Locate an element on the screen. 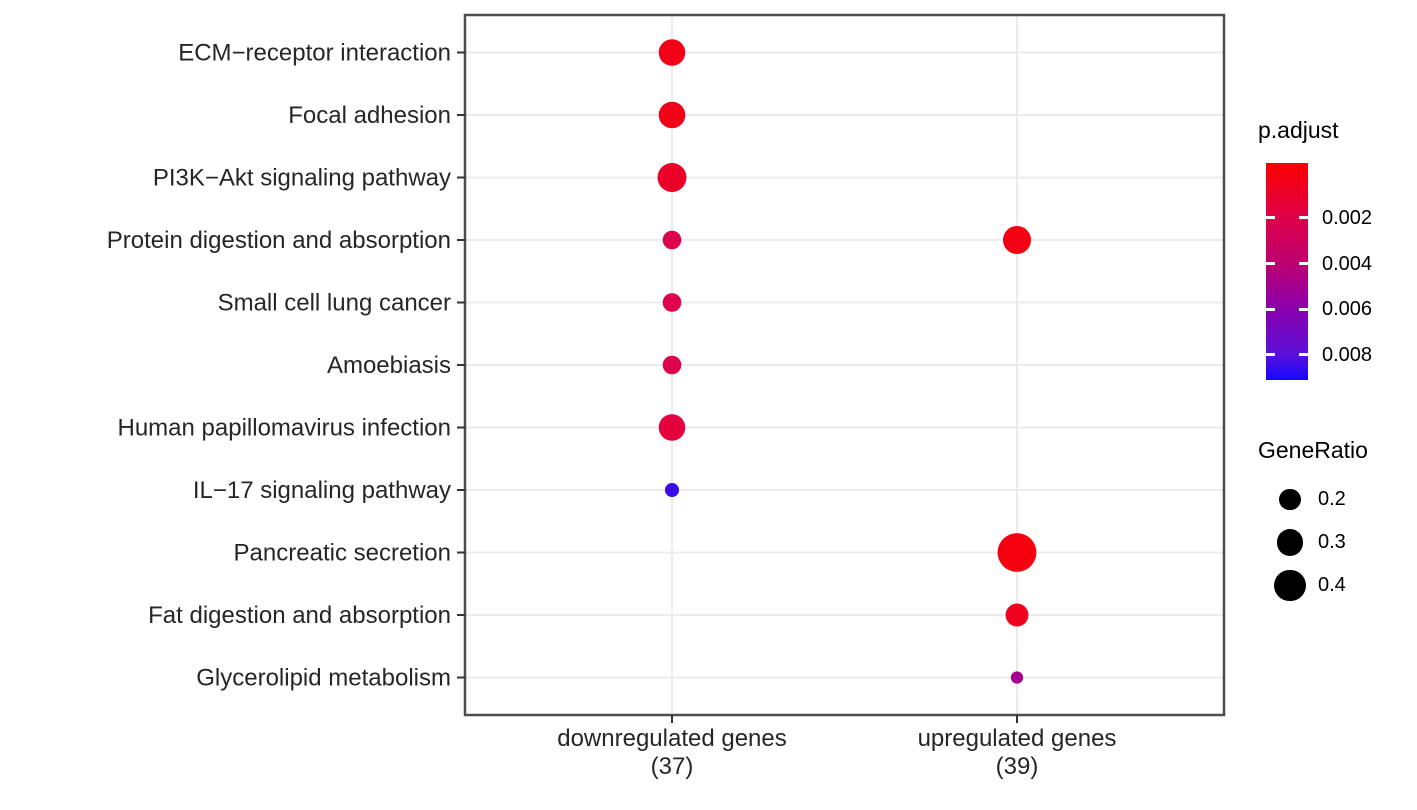 Image resolution: width=1417 pixels, height=810 pixels. x-tick-label: downregulated genes is located at coordinates (672, 738).